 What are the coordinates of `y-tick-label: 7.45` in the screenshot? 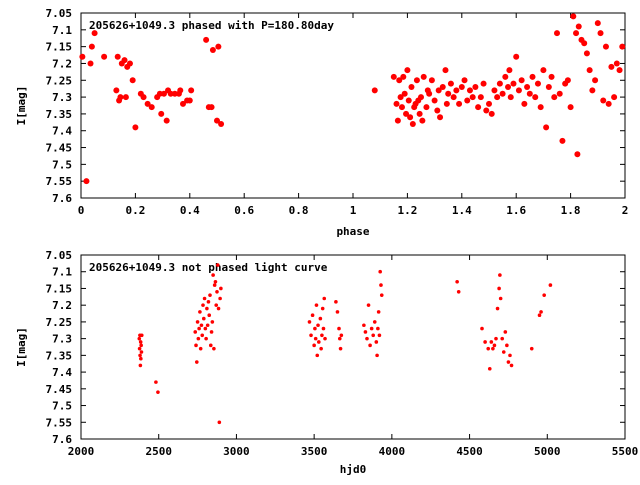 It's located at (59, 148).